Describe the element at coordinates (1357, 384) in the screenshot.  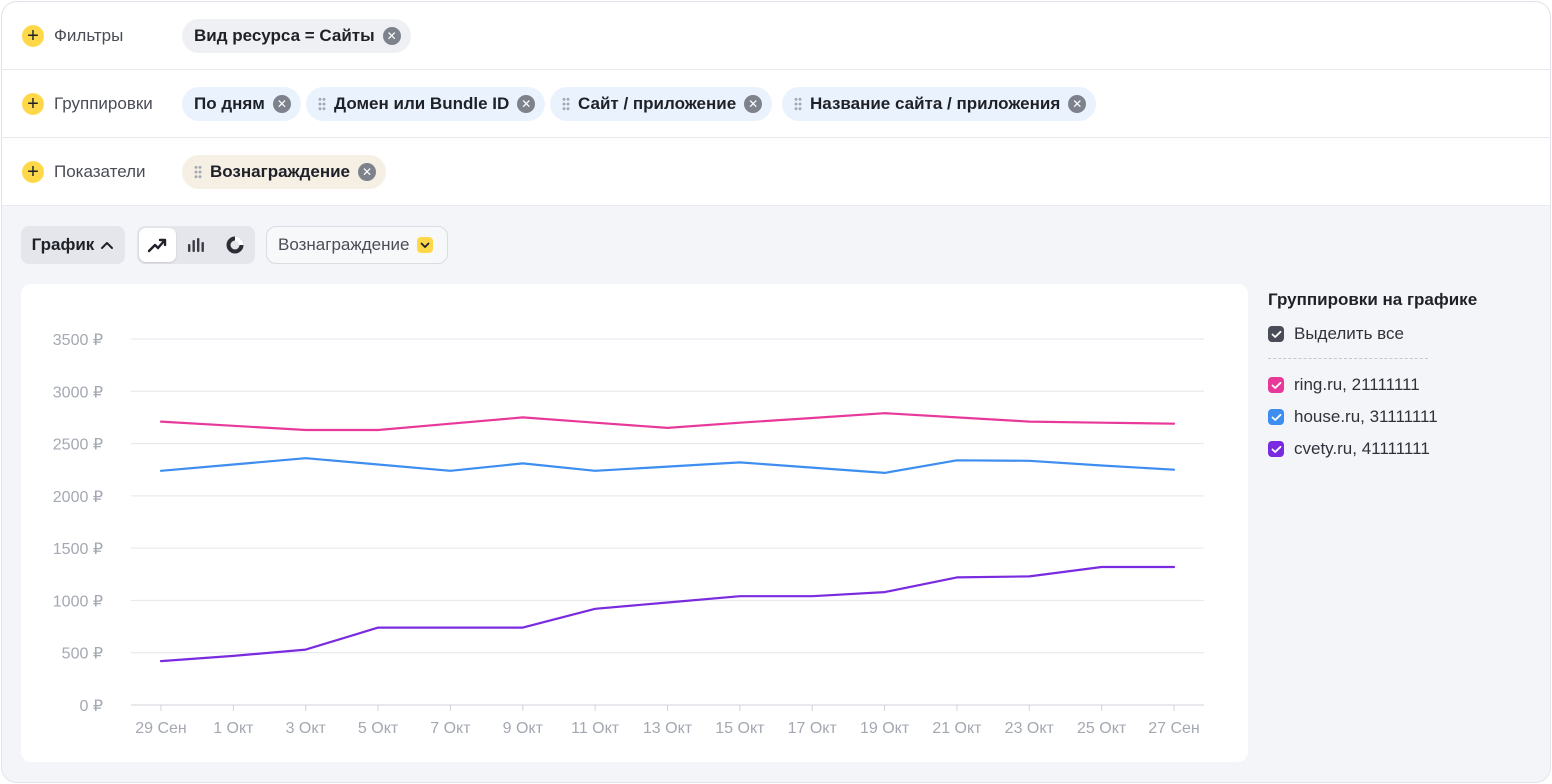
I see `legend-item-label: ring.ru, 21111111` at that location.